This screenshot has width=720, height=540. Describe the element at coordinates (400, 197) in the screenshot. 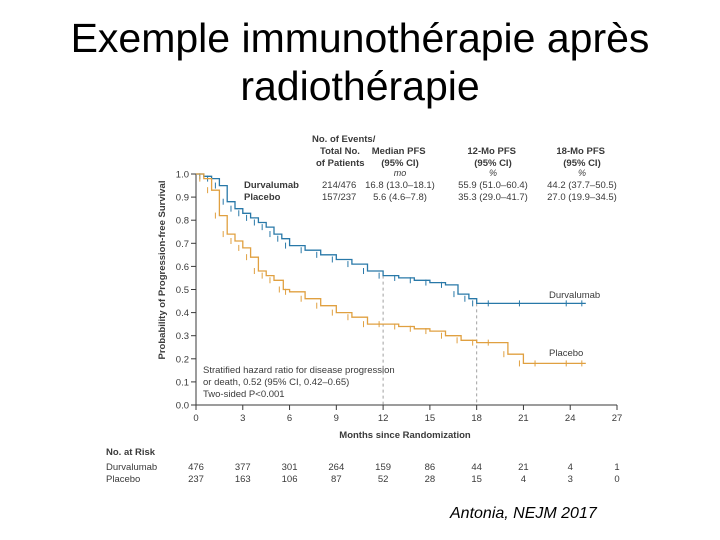

I see `row-placebo-median: 5.6 (4.6–7.8)` at that location.